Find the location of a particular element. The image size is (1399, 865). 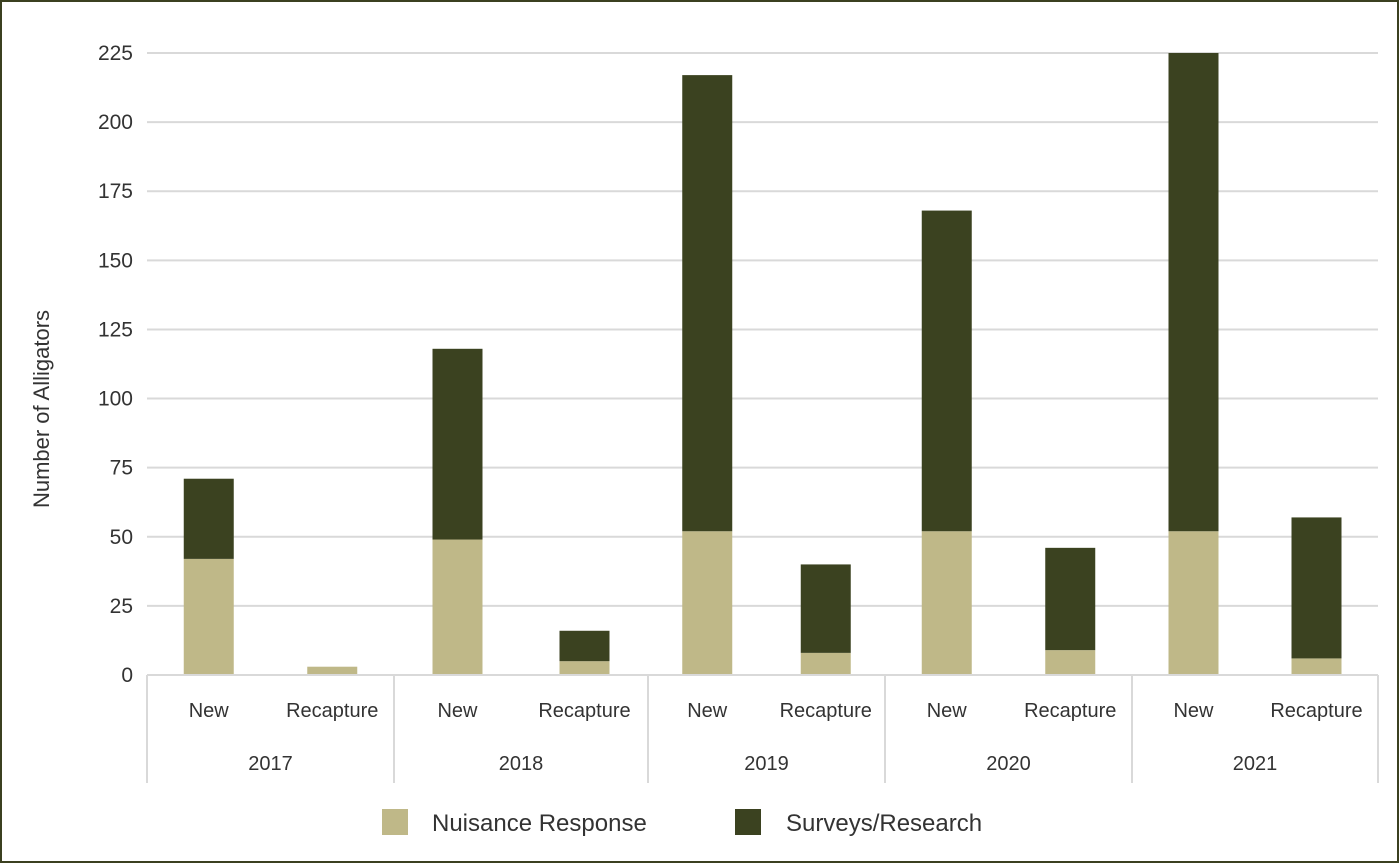

y-tick-label: 125 is located at coordinates (115, 329).